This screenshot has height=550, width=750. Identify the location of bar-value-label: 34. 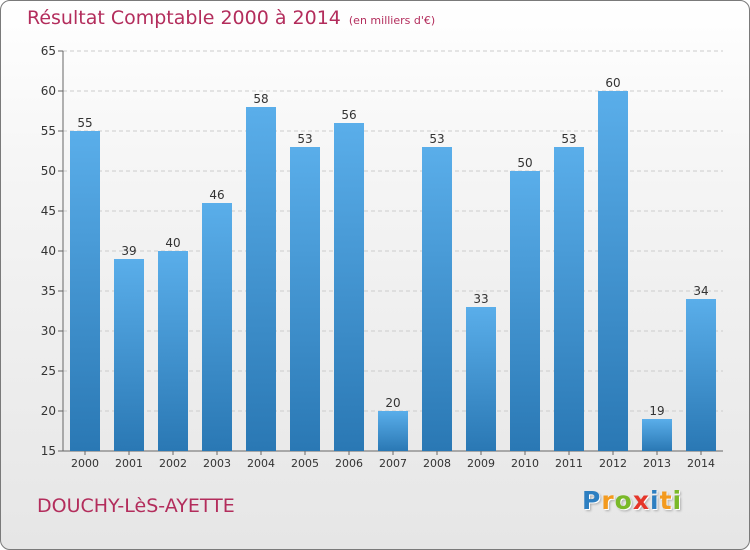
(700, 291).